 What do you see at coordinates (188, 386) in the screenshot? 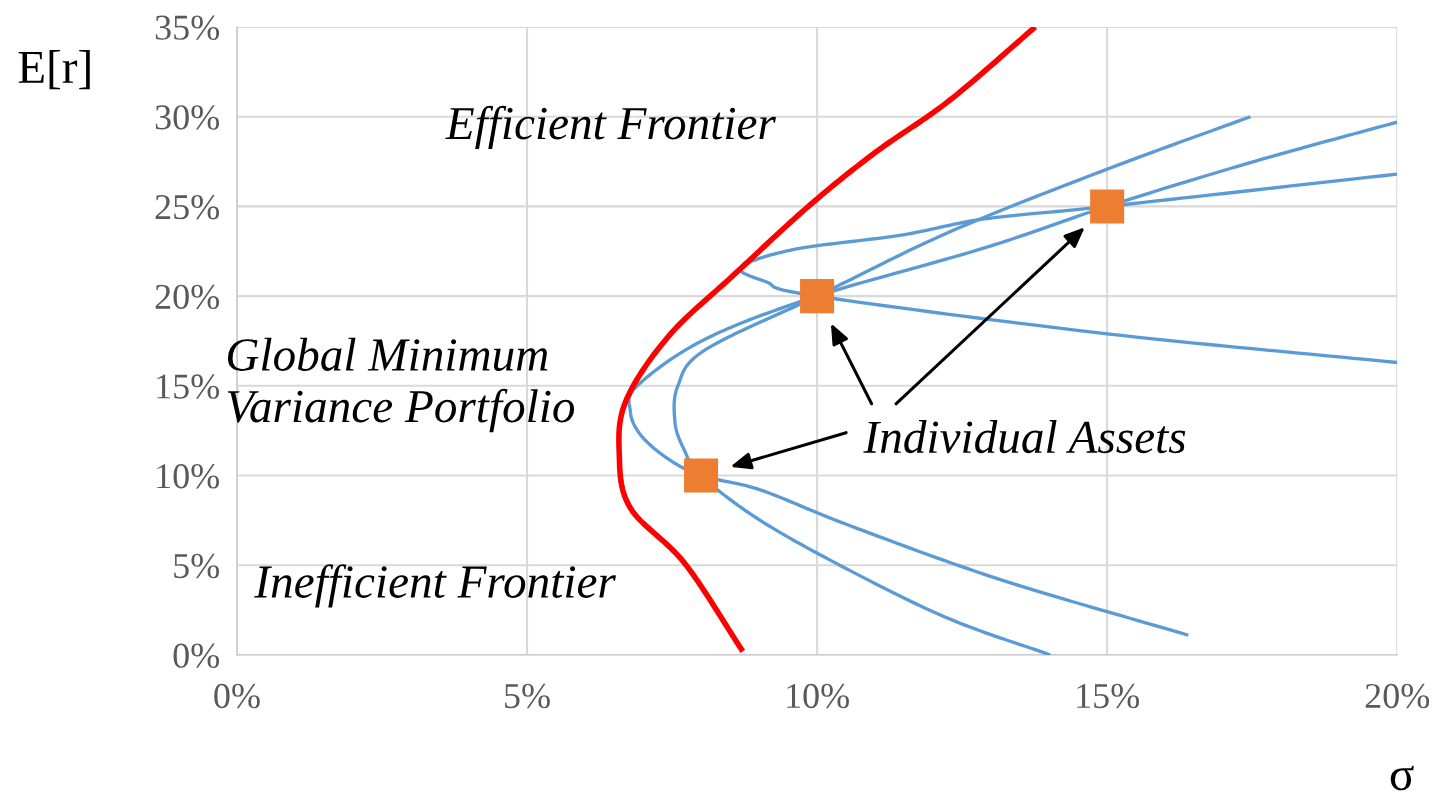
I see `y-tick-label: 15%` at bounding box center [188, 386].